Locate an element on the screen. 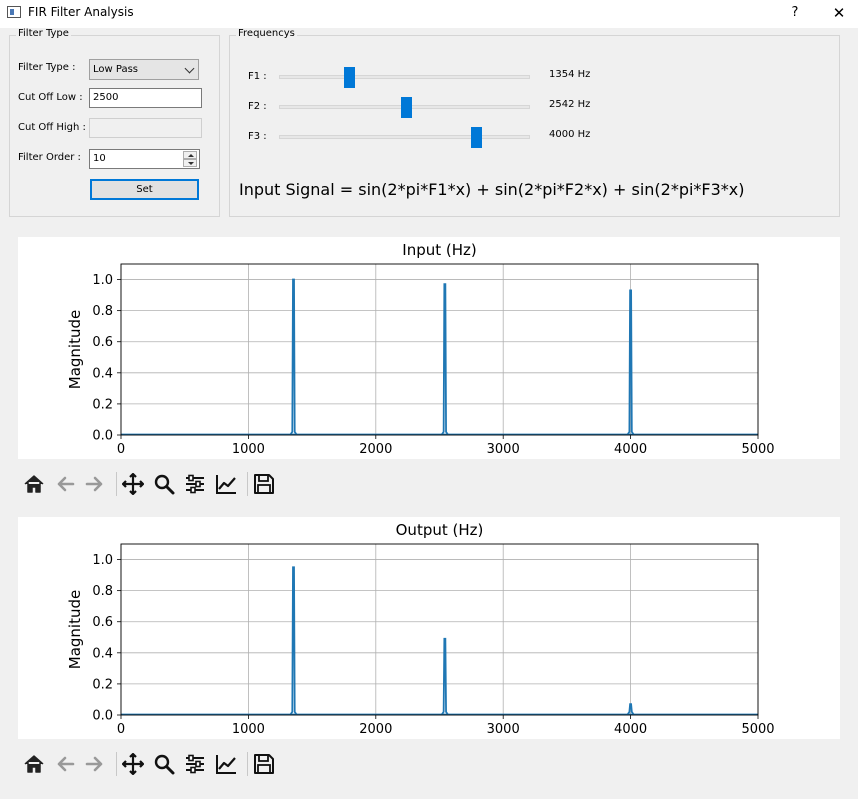 This screenshot has height=799, width=858. cutoff-low-input: 2500 is located at coordinates (145, 98).